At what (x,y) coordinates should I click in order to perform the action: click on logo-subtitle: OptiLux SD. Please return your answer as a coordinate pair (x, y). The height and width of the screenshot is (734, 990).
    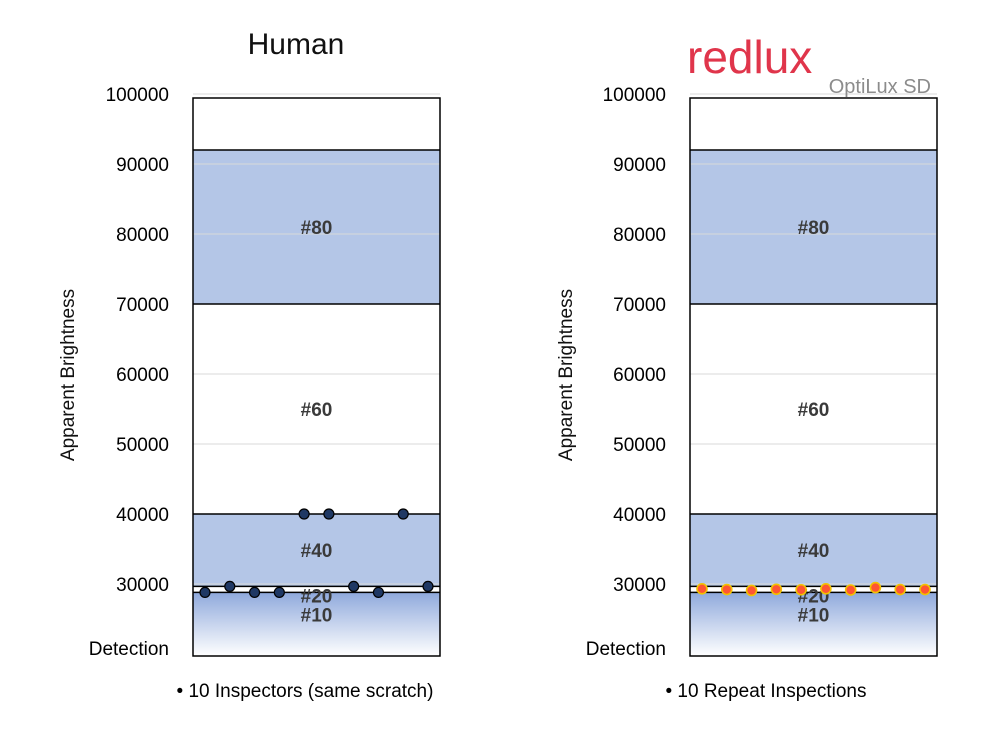
    Looking at the image, I should click on (880, 87).